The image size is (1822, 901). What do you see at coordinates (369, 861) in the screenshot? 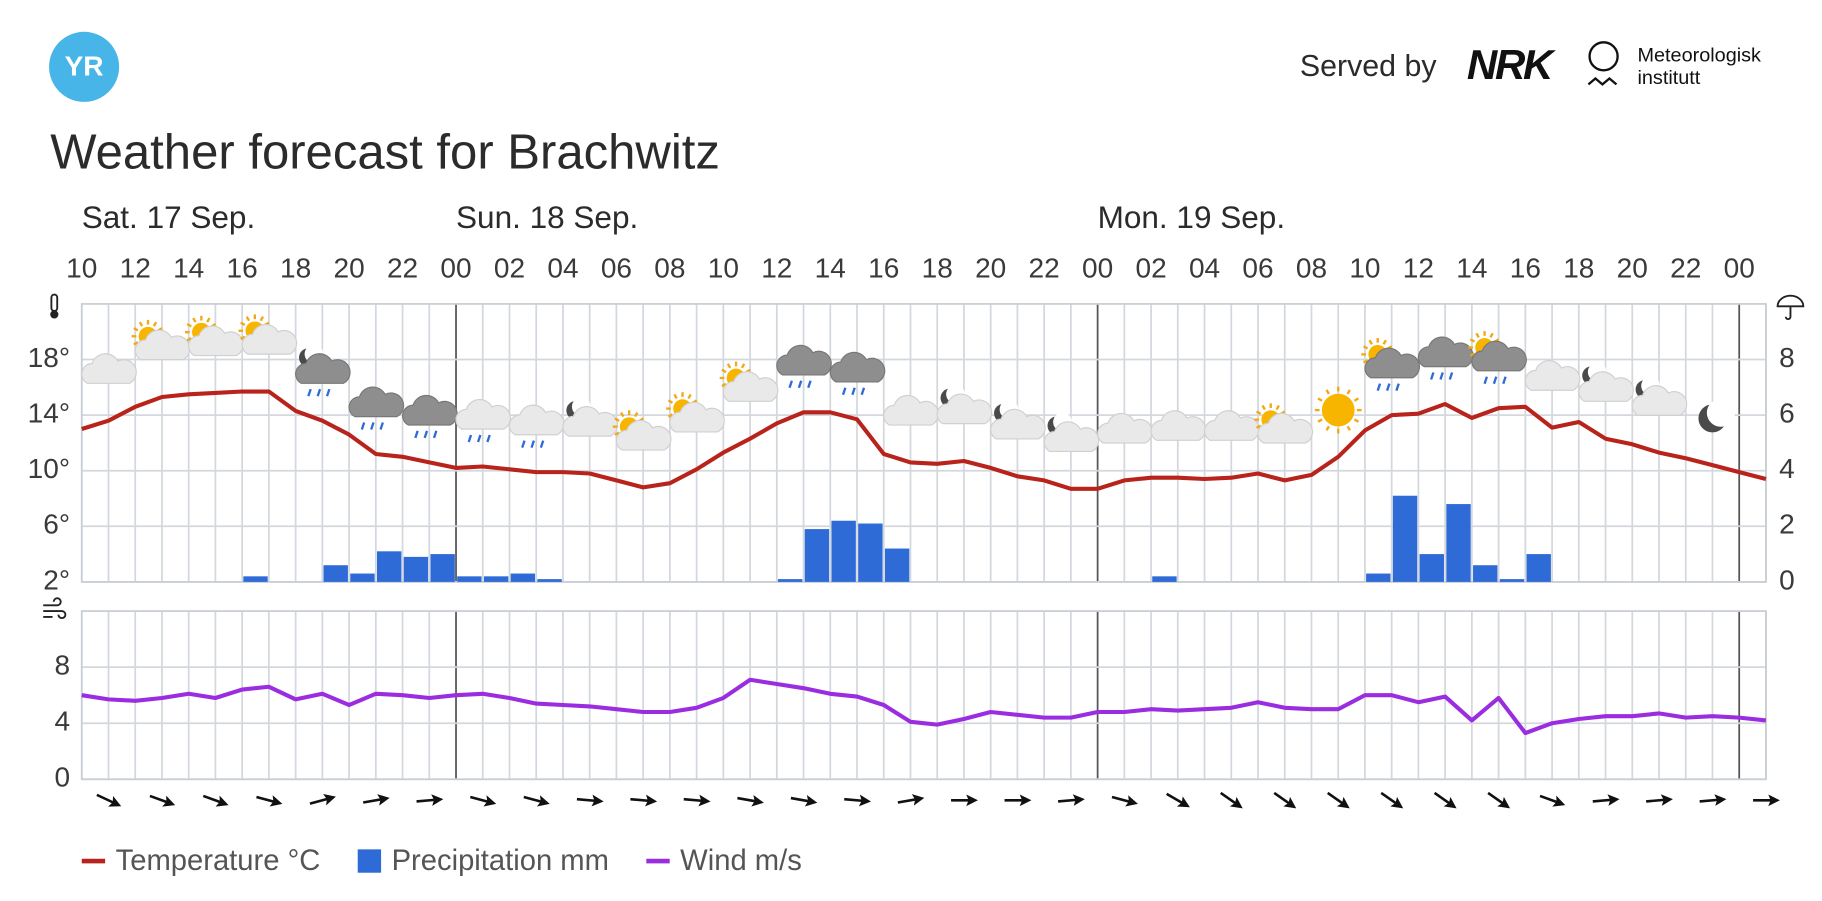
I see `legend-swatch` at bounding box center [369, 861].